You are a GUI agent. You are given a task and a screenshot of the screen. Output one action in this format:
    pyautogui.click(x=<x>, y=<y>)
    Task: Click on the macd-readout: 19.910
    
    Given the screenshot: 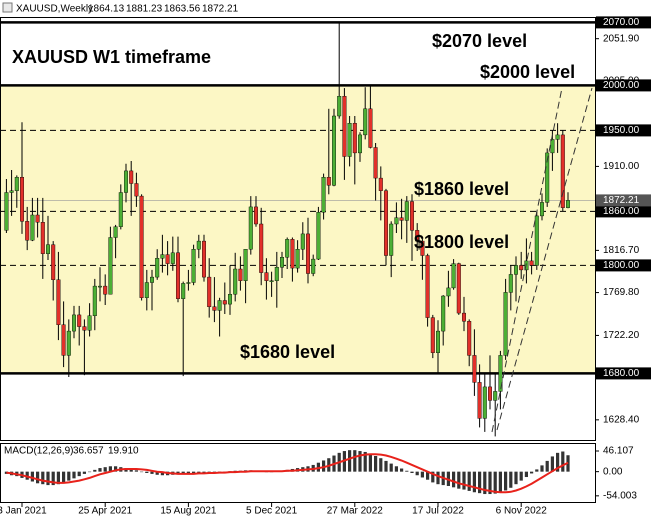 What is the action you would take?
    pyautogui.click(x=123, y=451)
    